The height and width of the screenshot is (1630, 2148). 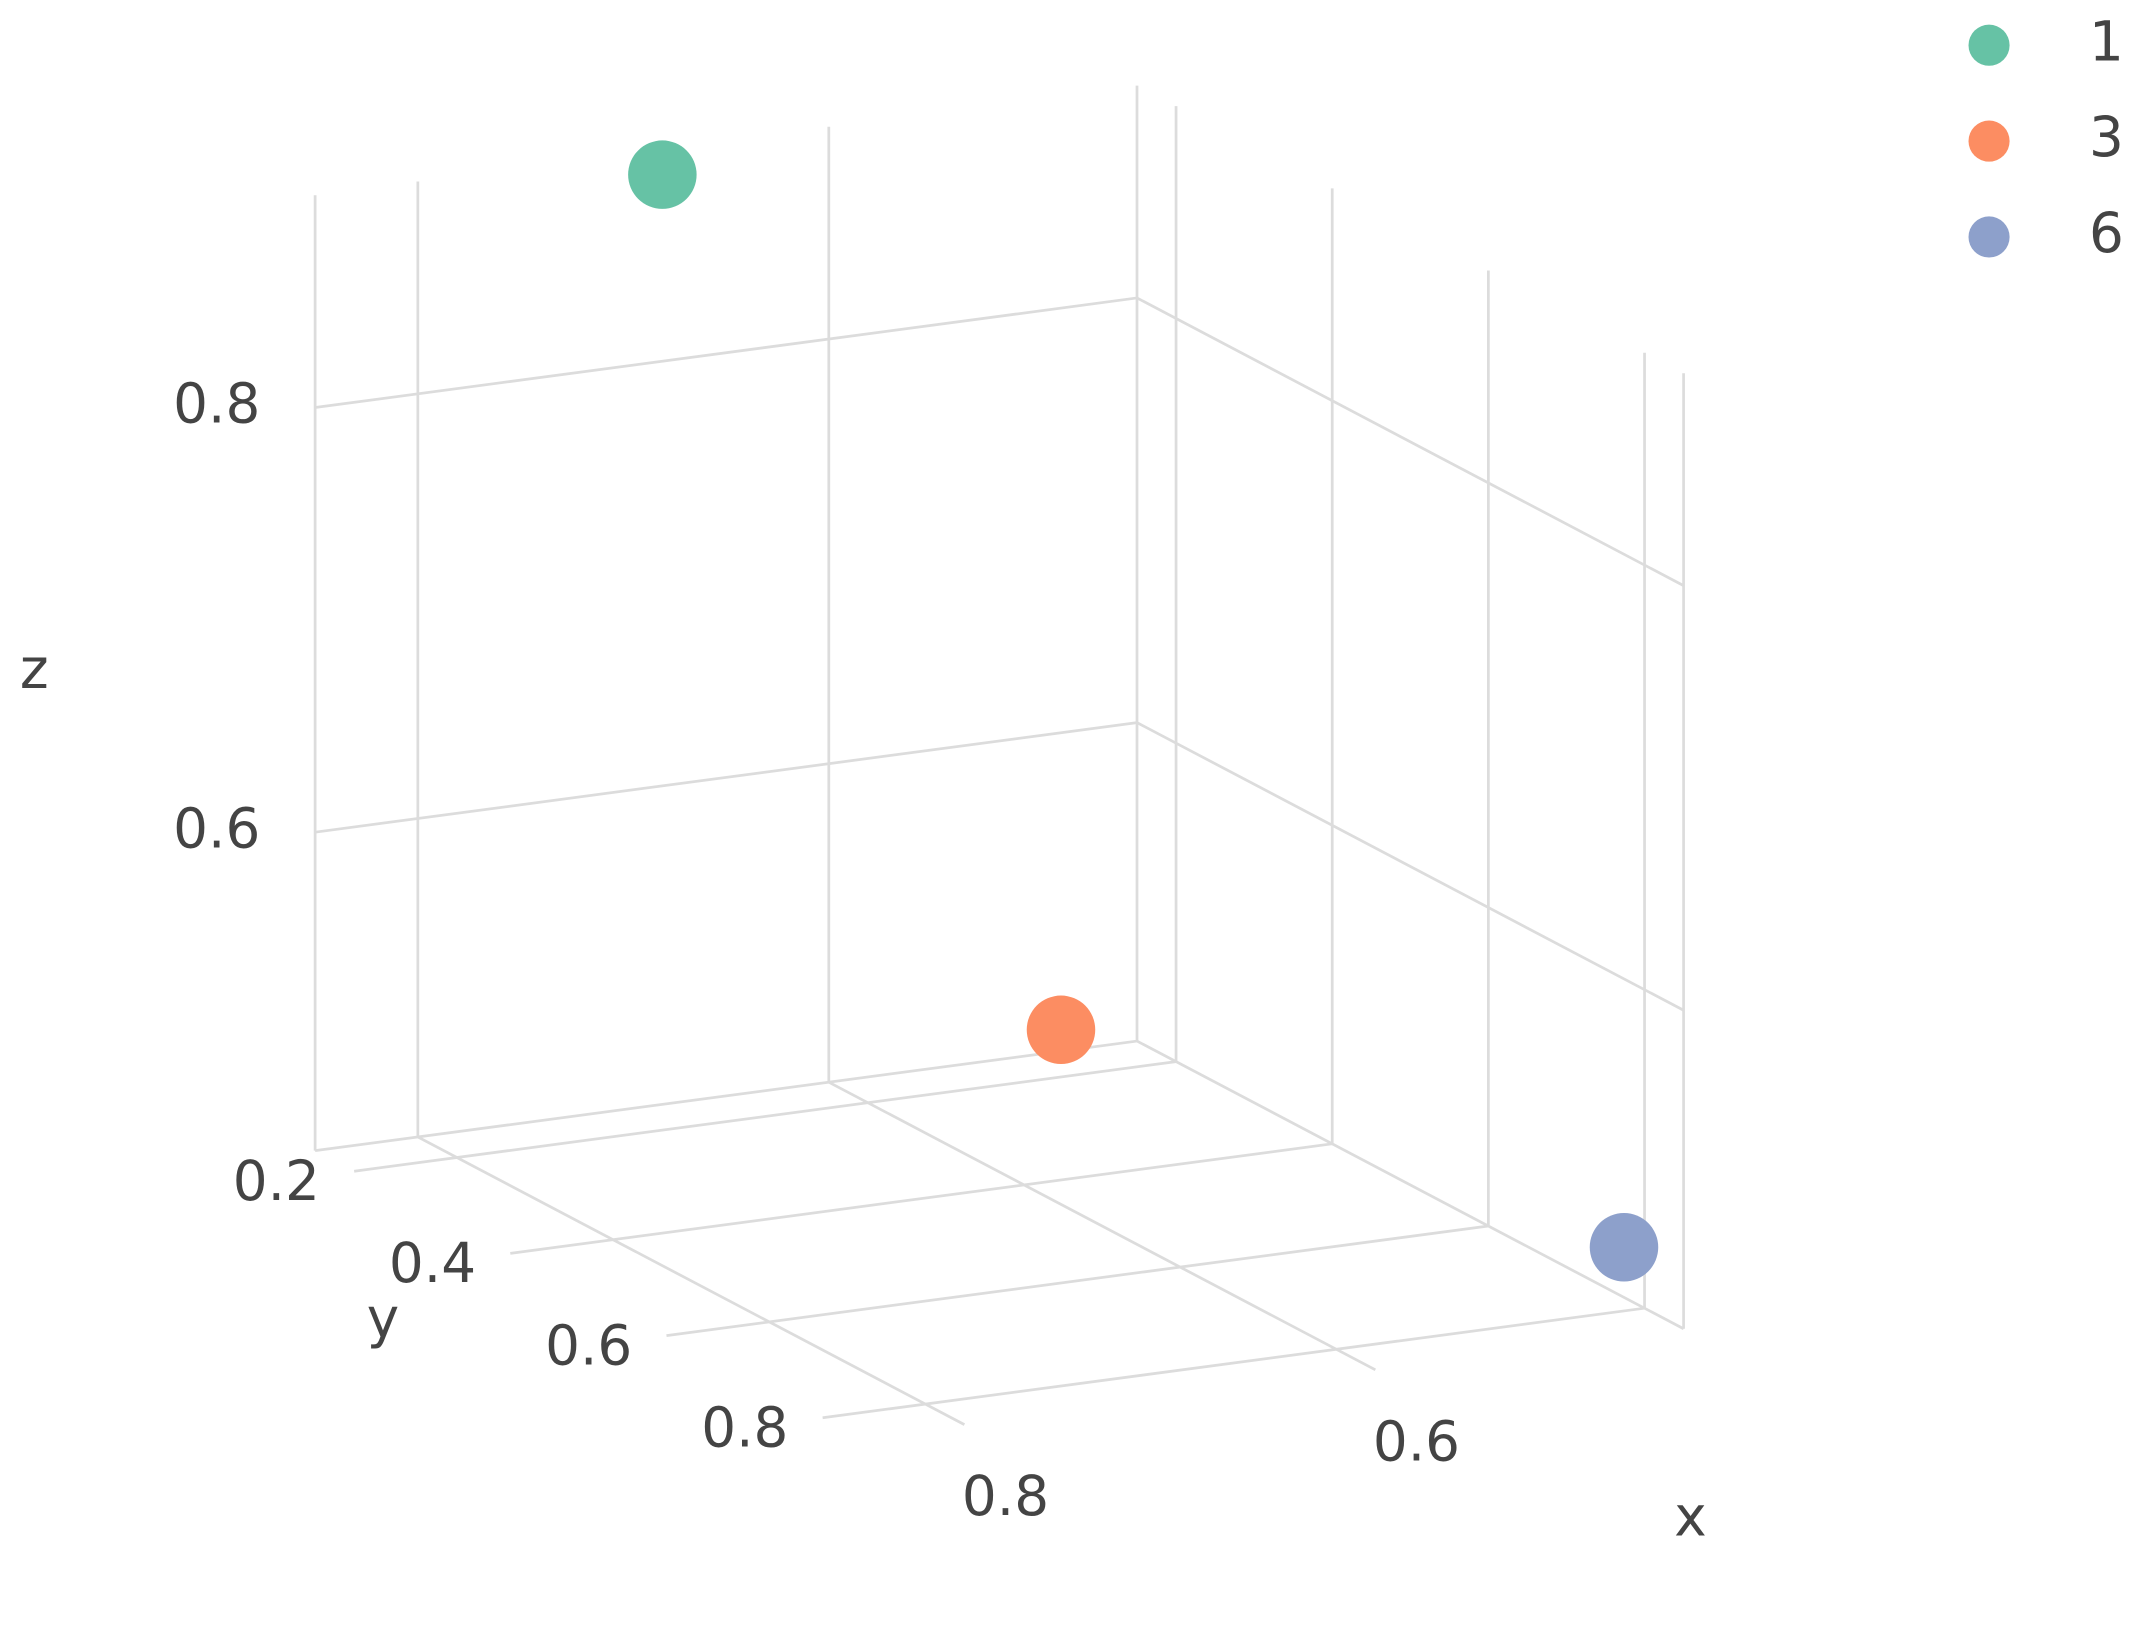 What do you see at coordinates (2106, 233) in the screenshot?
I see `legend-label: 6` at bounding box center [2106, 233].